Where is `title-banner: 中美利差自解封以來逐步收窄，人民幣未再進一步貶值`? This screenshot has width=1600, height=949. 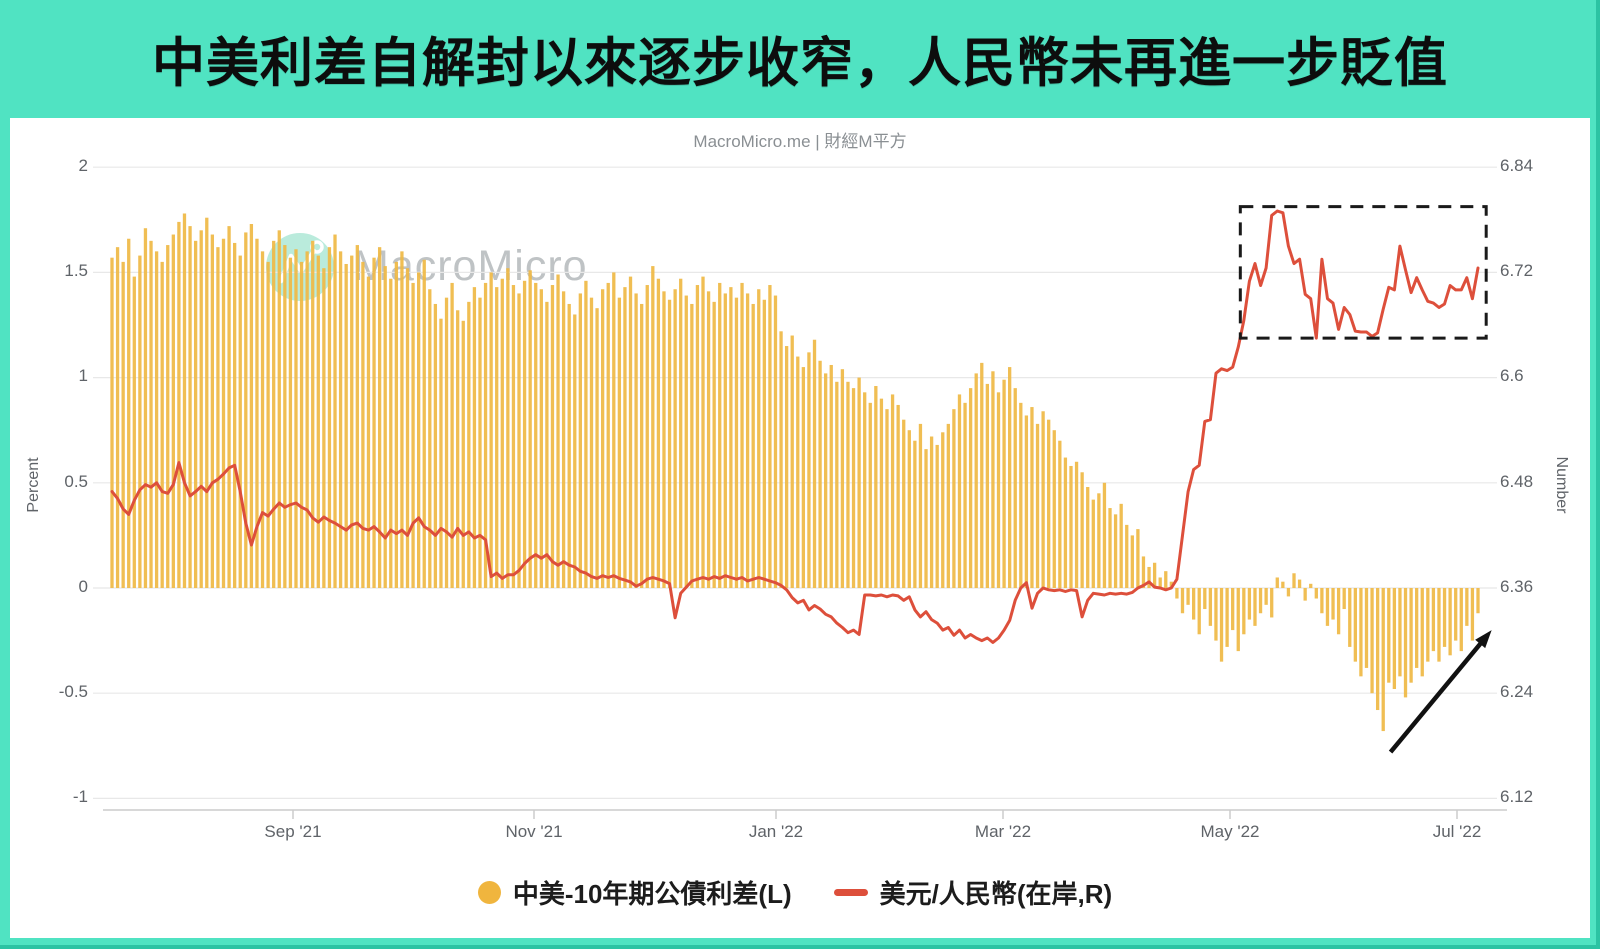 title-banner: 中美利差自解封以來逐步收窄，人民幣未再進一步貶值 is located at coordinates (800, 59).